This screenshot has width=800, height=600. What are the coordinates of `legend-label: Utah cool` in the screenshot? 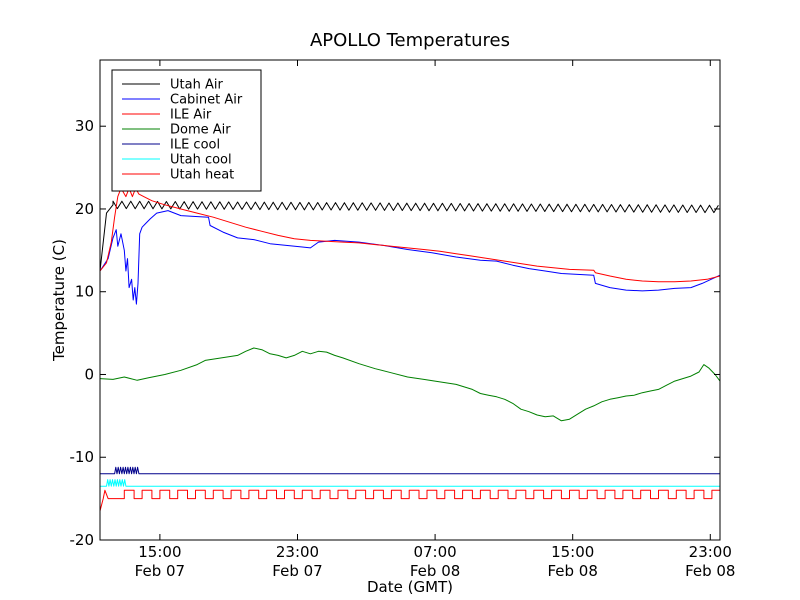 It's located at (201, 160).